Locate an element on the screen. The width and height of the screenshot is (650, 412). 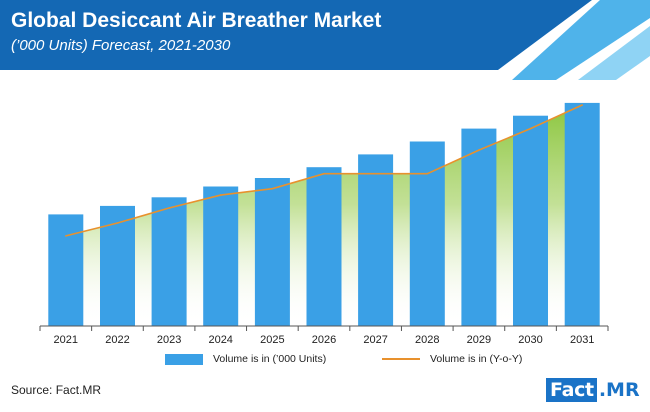
bar-2022 is located at coordinates (117, 265).